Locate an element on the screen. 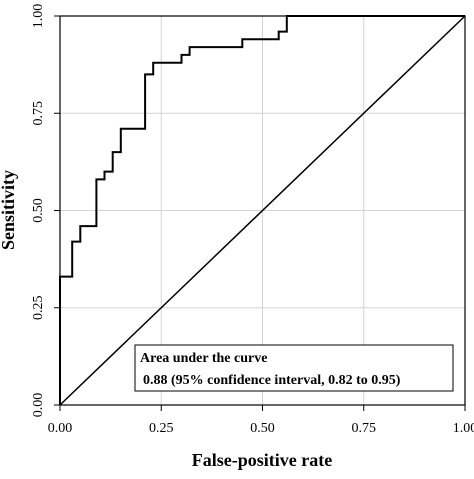 The width and height of the screenshot is (474, 479). y-axis-title: Sensitivity is located at coordinates (9, 210).